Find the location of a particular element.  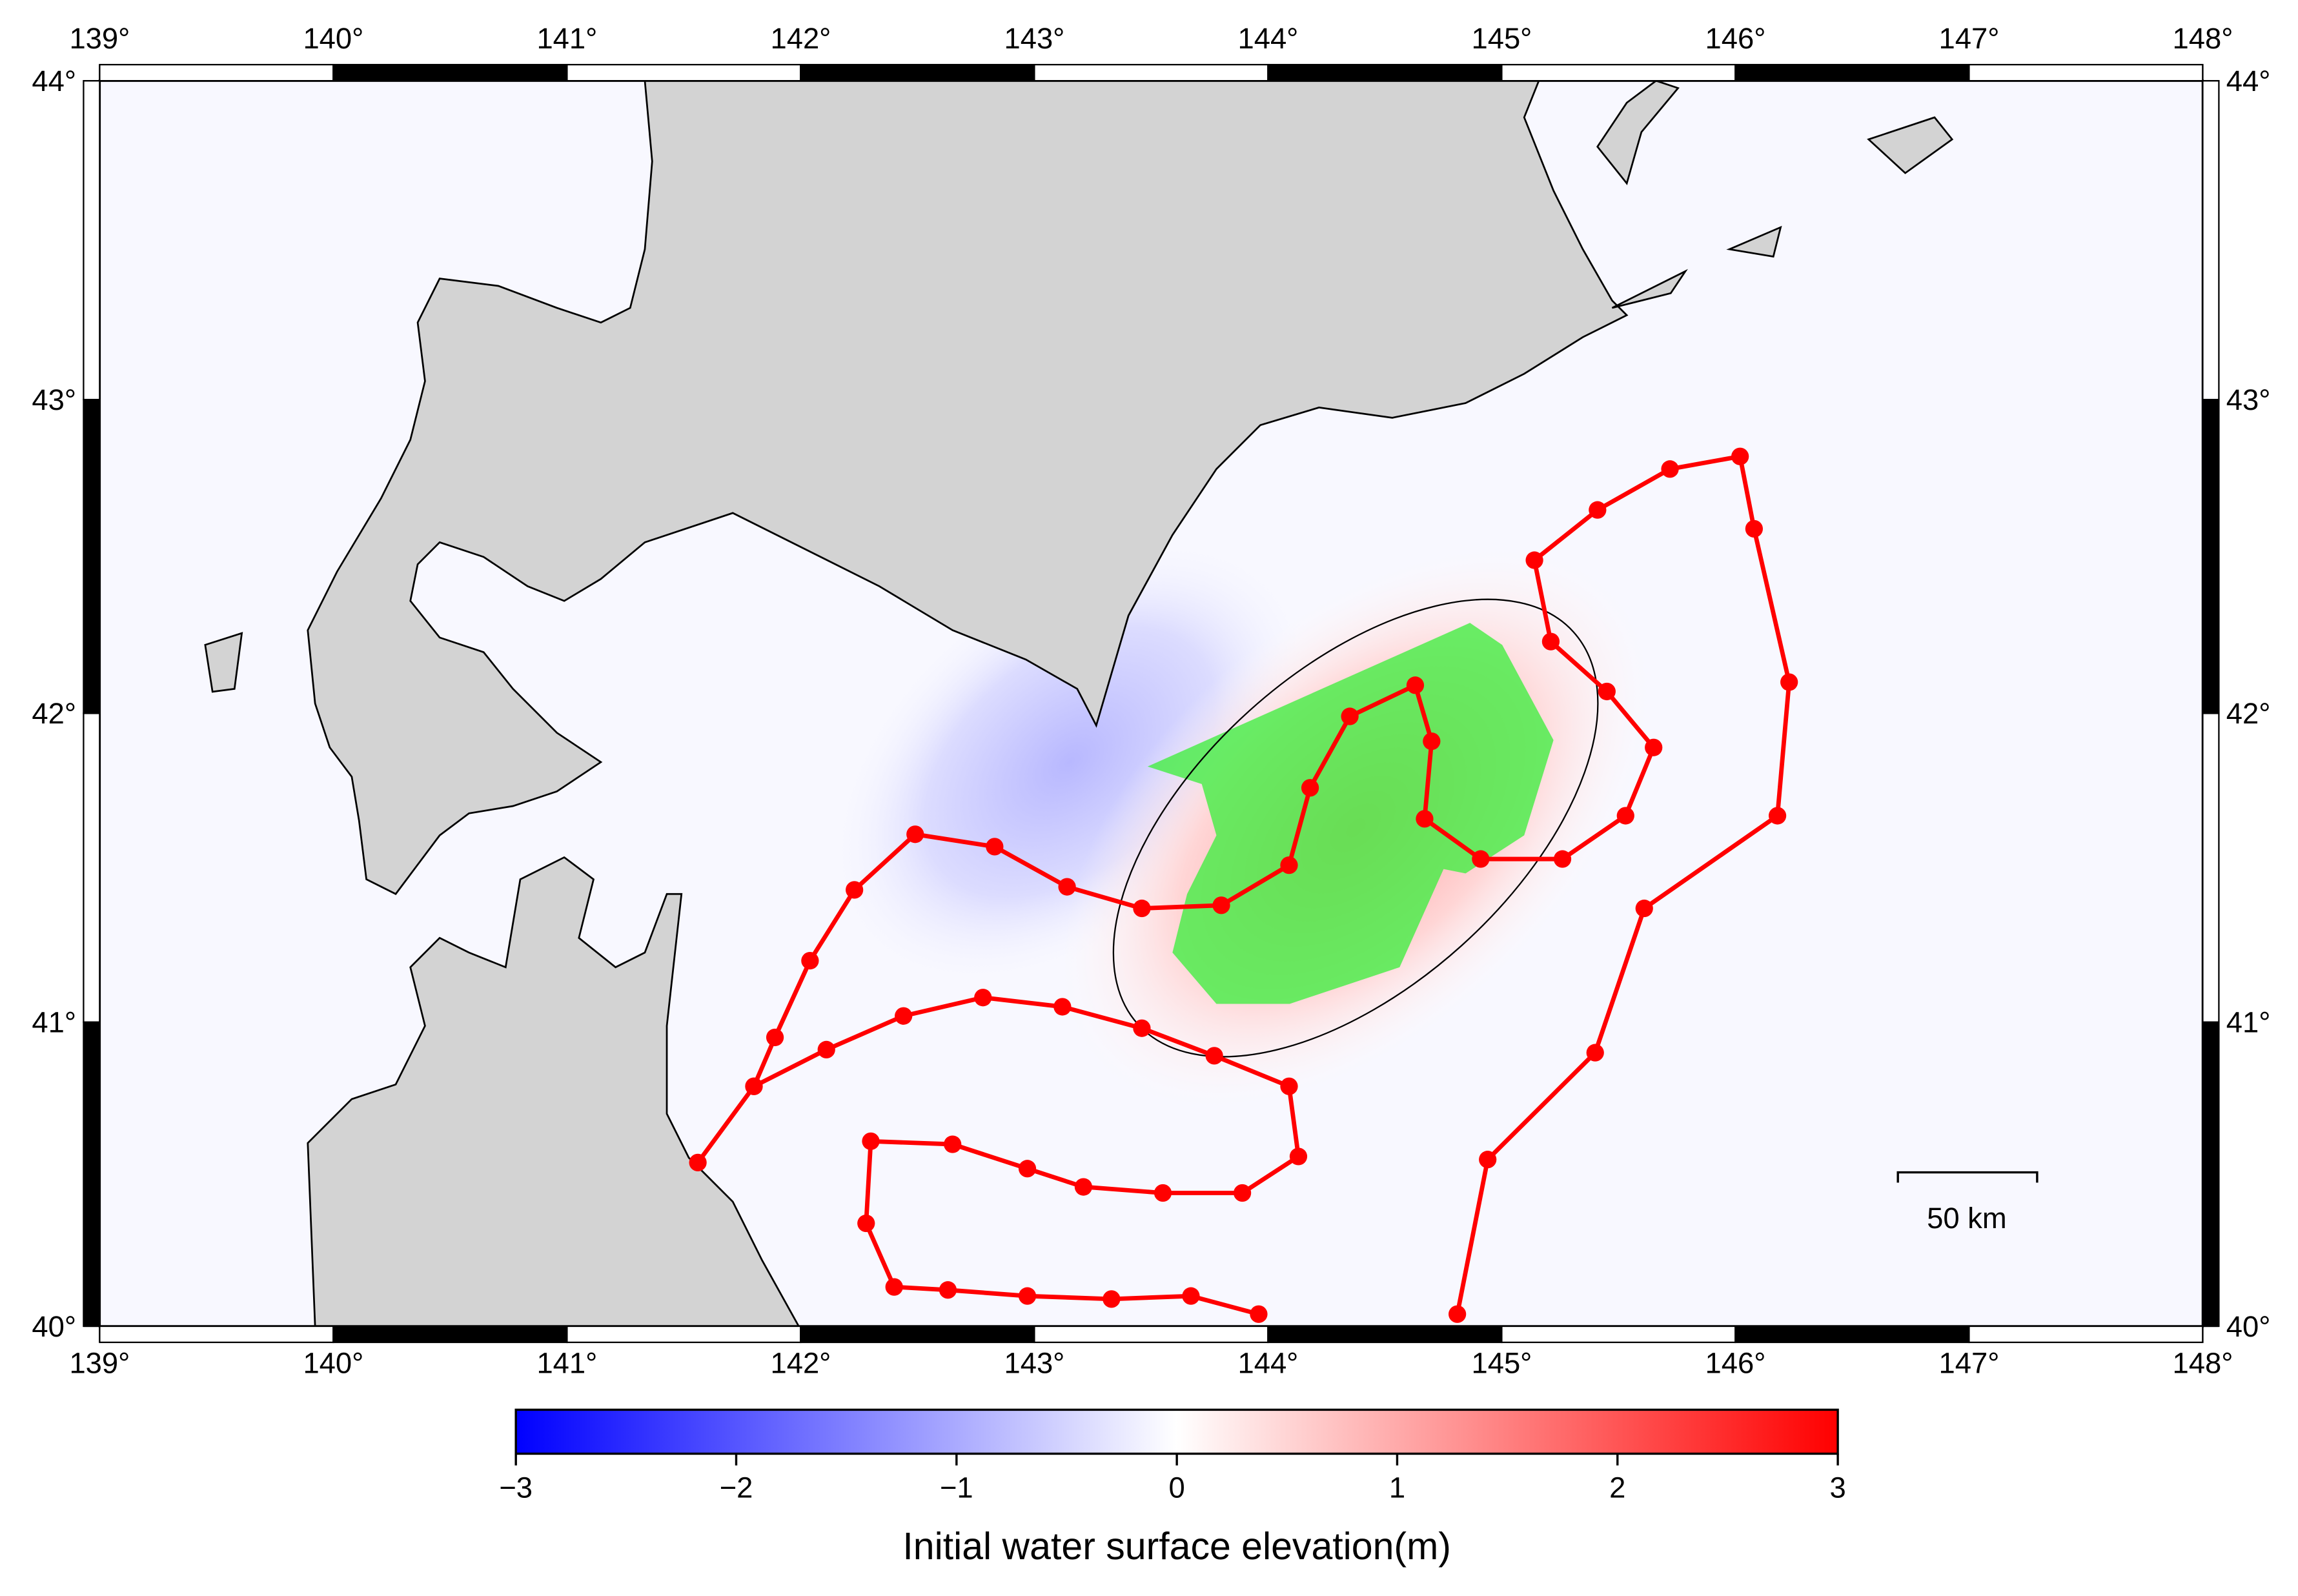

lon-label-bottom: 140° is located at coordinates (333, 1364).